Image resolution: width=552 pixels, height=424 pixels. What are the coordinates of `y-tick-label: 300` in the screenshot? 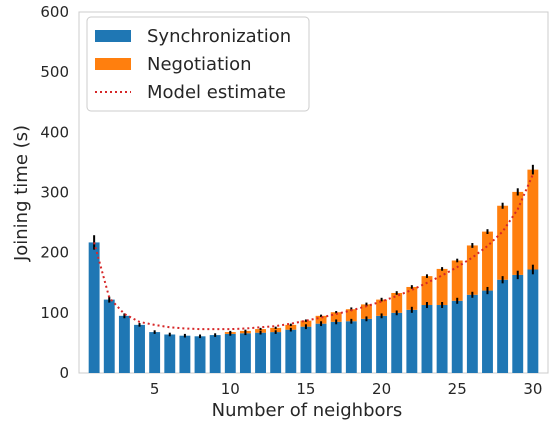 It's located at (54, 193).